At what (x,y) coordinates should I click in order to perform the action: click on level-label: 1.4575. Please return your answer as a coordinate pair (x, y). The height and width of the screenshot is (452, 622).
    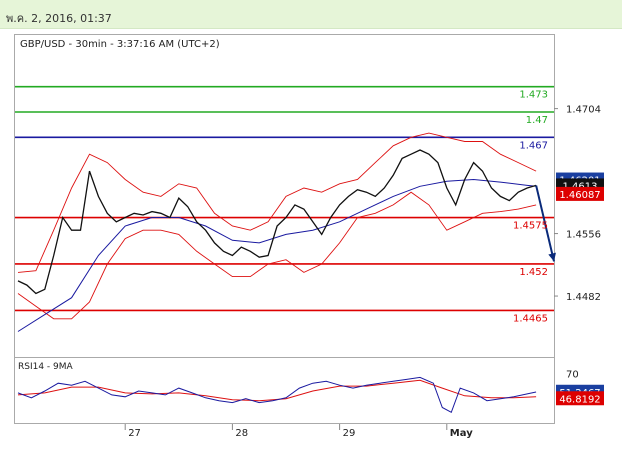
    Looking at the image, I should click on (530, 226).